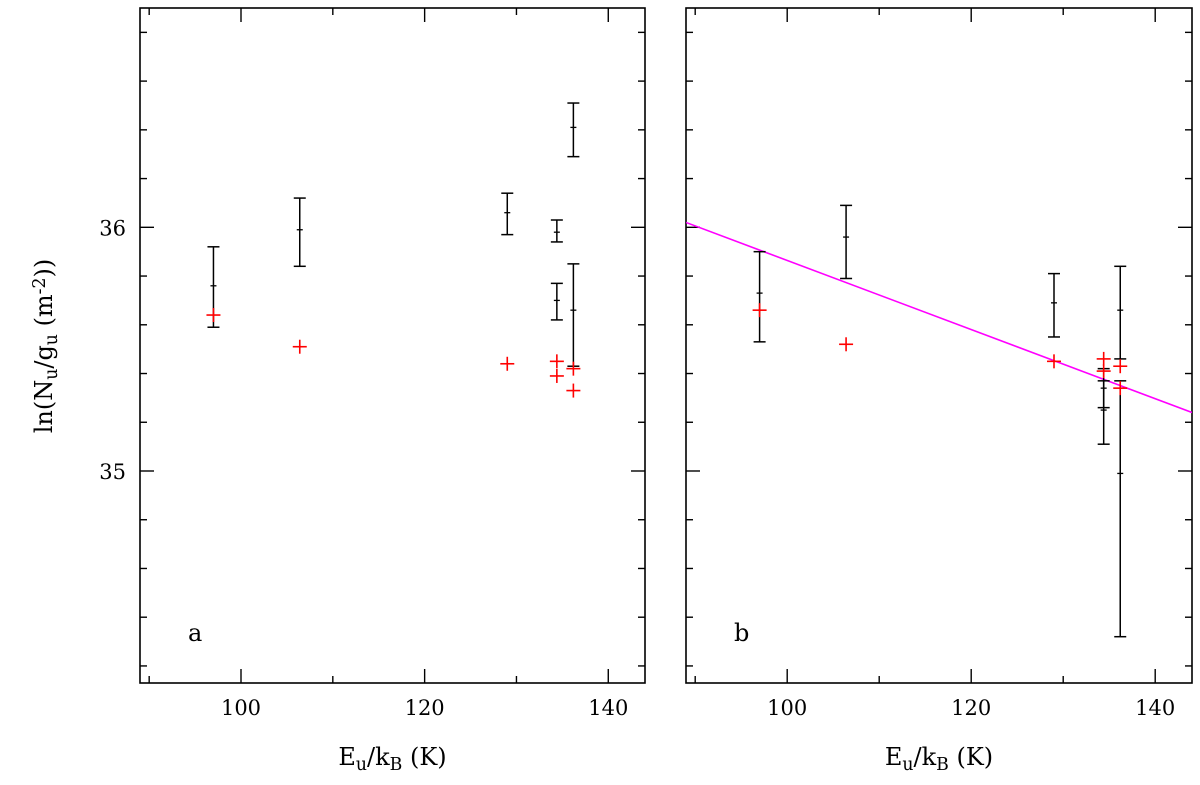 This screenshot has width=1200, height=785. Describe the element at coordinates (741, 633) in the screenshot. I see `panel-letter-label: b` at that location.